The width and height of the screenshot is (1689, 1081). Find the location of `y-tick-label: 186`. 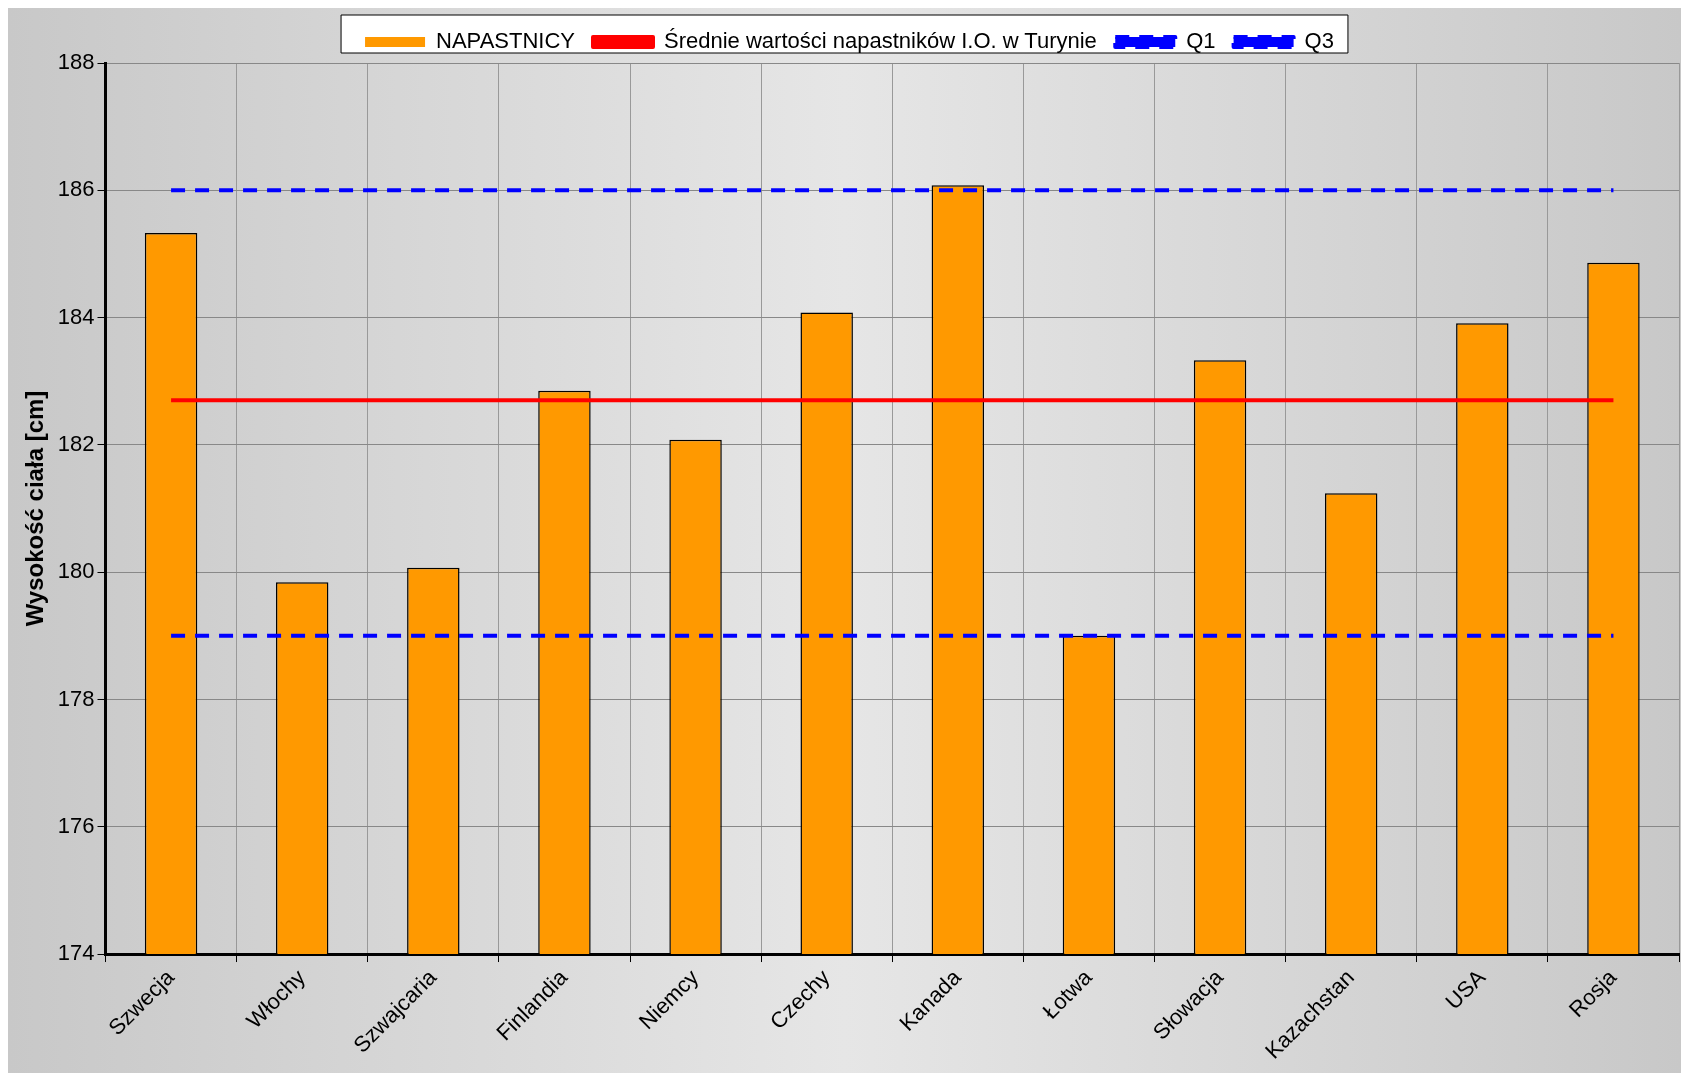

y-tick-label: 186 is located at coordinates (76, 189).